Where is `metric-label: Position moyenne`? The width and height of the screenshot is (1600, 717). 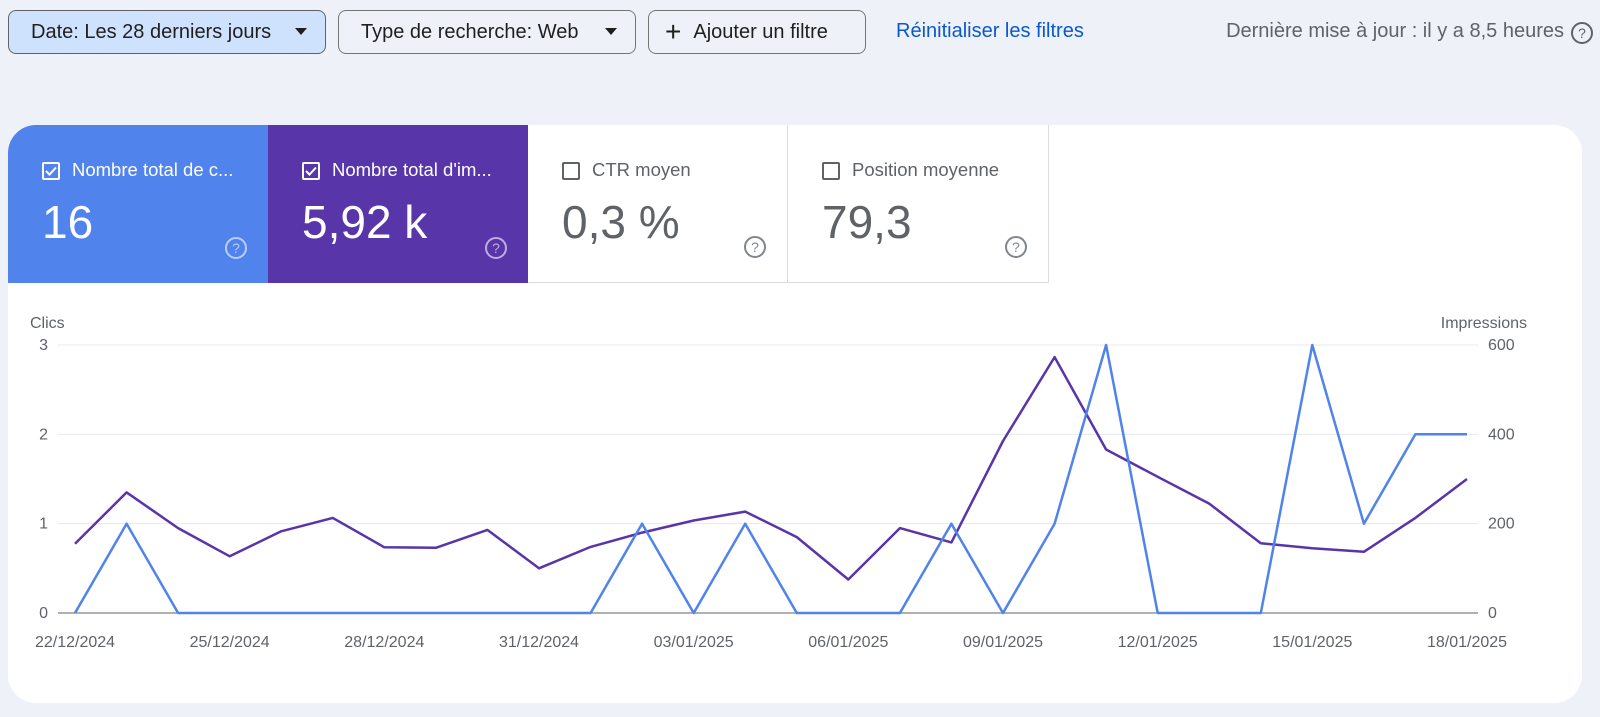 metric-label: Position moyenne is located at coordinates (926, 169).